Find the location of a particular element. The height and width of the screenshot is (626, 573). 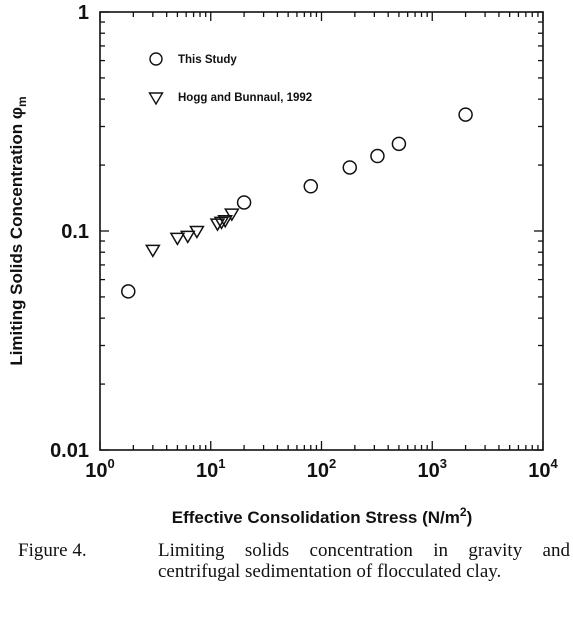

x-tick-label: 10⁴ is located at coordinates (543, 469).